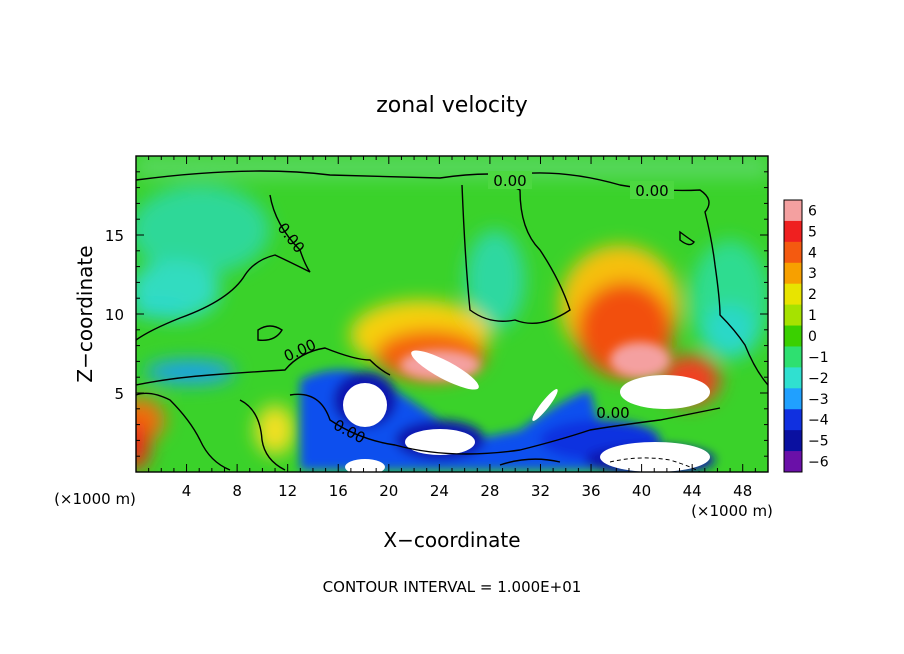  Describe the element at coordinates (263, 366) in the screenshot. I see `zero-contour-left-mid` at that location.